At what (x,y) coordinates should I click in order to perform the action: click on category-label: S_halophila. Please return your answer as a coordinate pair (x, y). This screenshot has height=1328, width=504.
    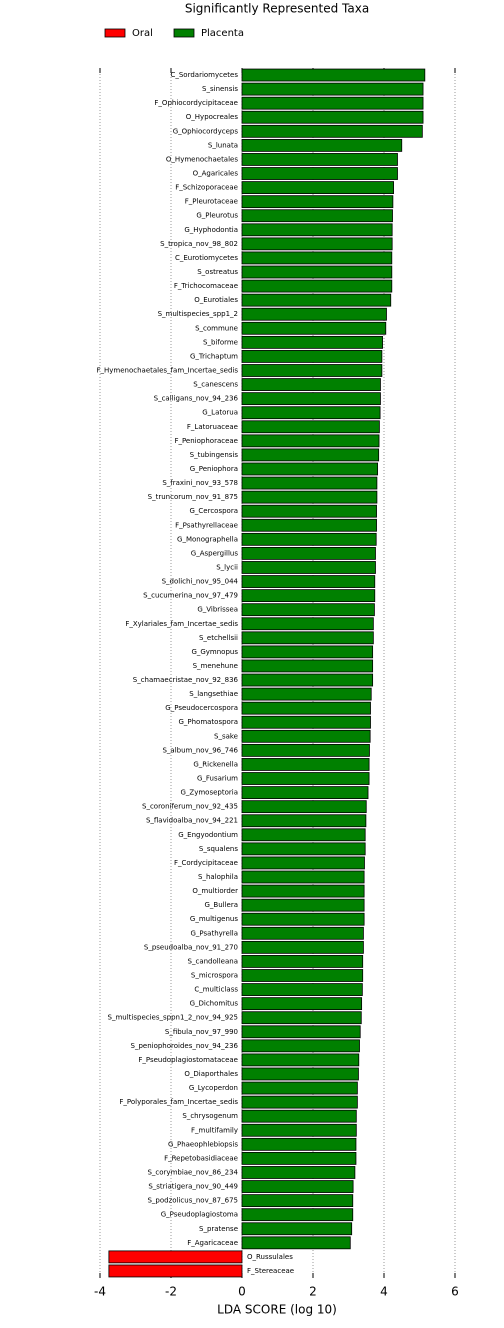
    Looking at the image, I should click on (218, 877).